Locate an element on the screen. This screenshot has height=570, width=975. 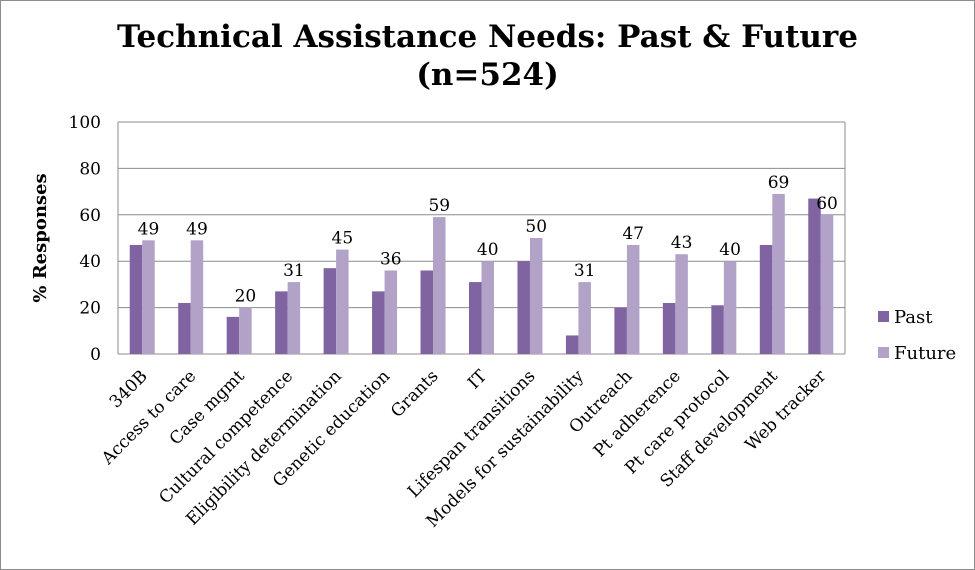
y-axis-ticks: 0 20 40 60 80 100 is located at coordinates (85, 239).